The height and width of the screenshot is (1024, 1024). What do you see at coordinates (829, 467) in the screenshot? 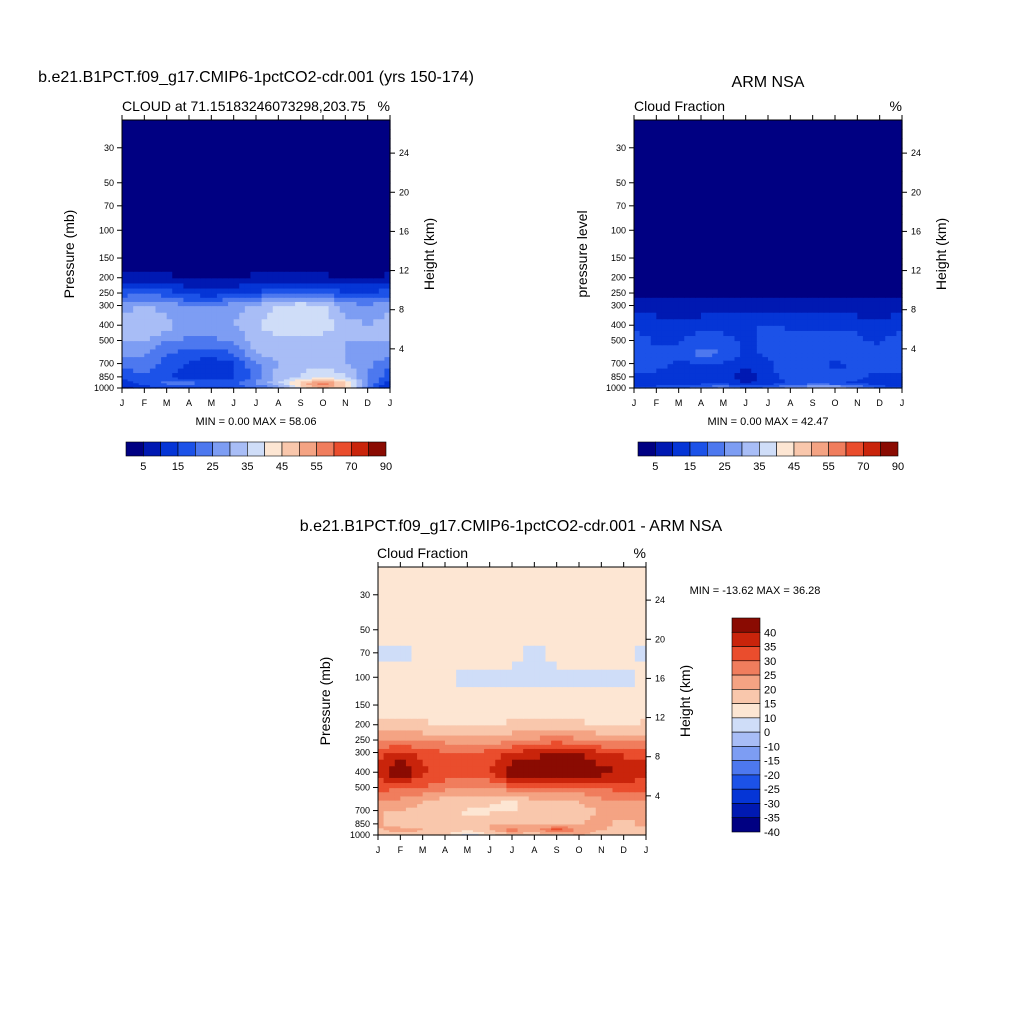
I see `colorbar-label: 55` at bounding box center [829, 467].